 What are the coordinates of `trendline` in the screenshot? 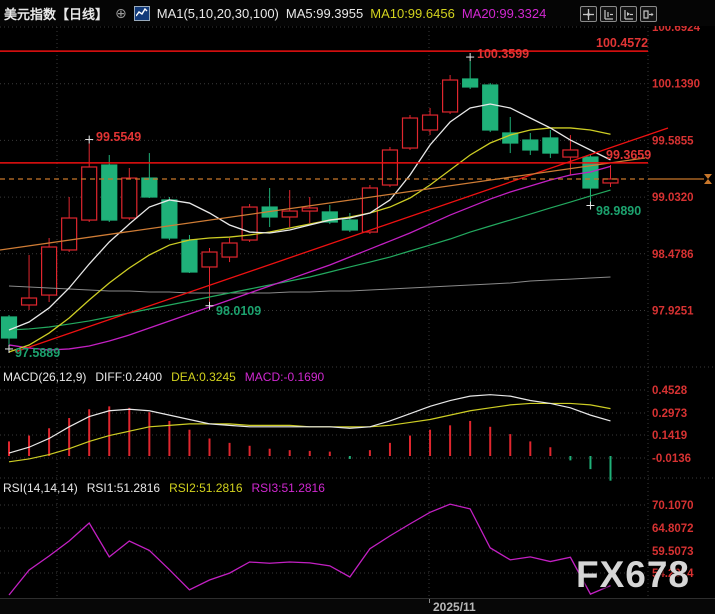 It's located at (323, 204).